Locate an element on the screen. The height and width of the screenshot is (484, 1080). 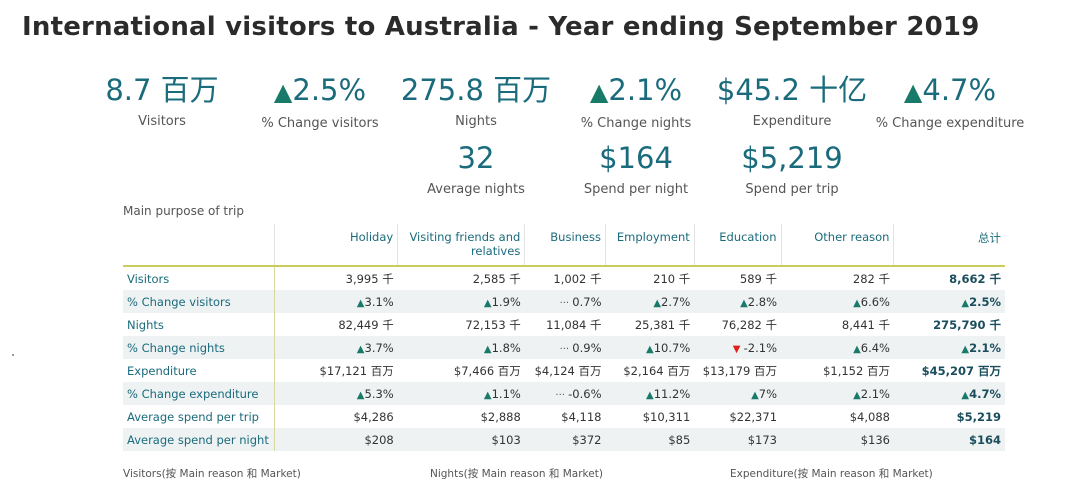
cell-value: 210 千 is located at coordinates (672, 278).